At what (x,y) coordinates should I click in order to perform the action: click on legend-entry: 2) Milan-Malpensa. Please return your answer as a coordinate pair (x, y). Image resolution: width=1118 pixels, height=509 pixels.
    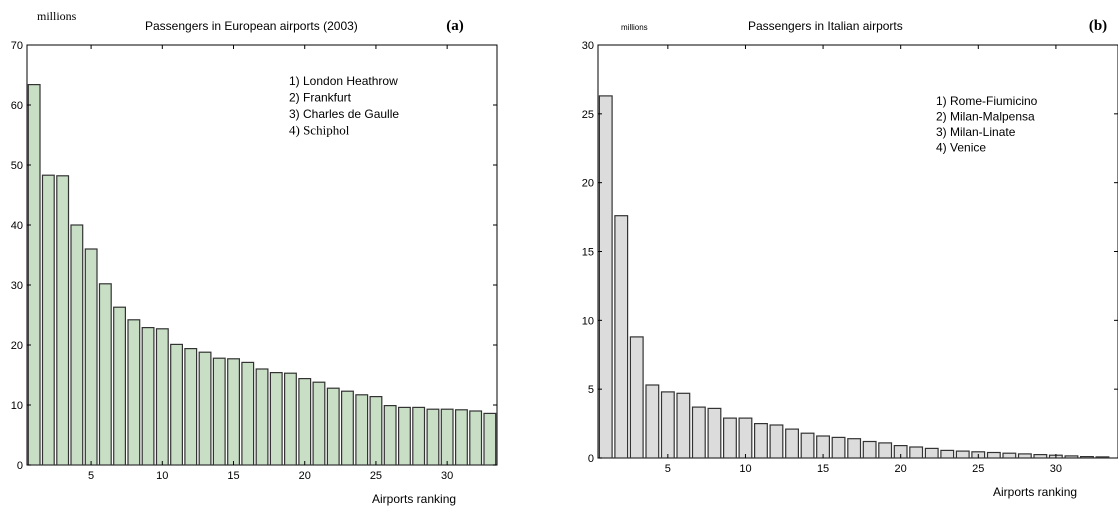
    Looking at the image, I should click on (985, 117).